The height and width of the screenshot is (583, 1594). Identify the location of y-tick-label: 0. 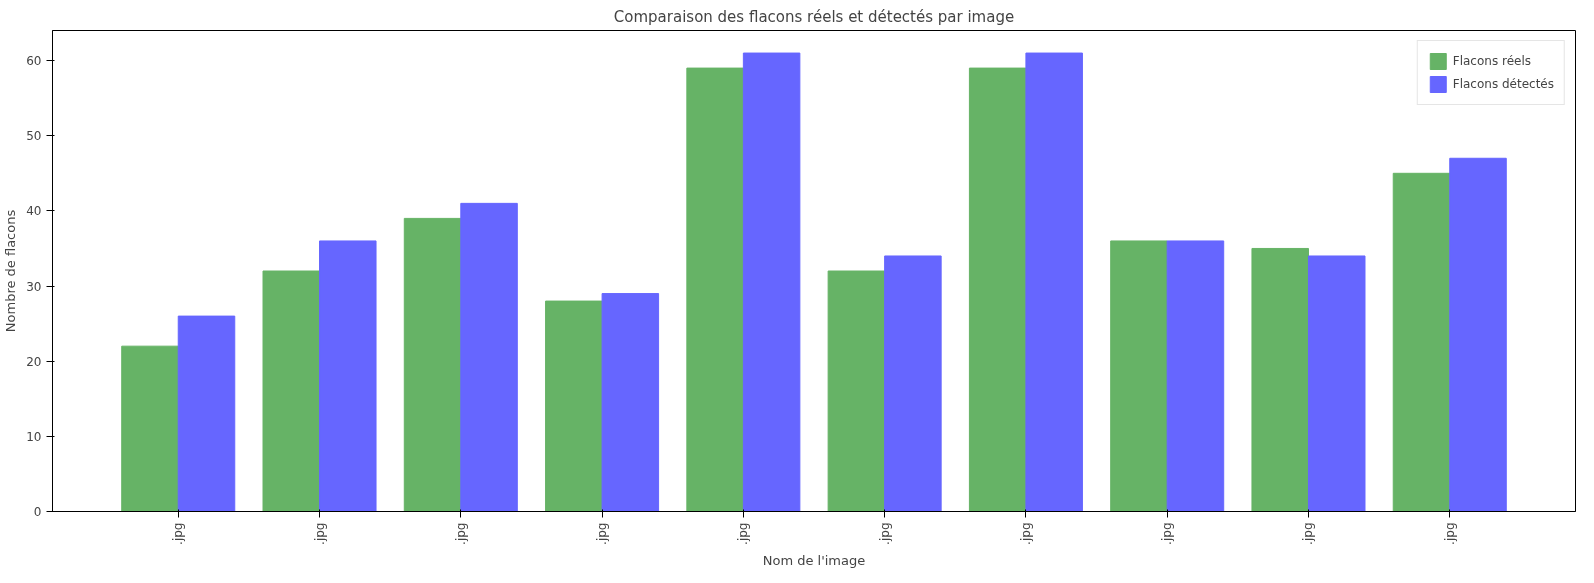
(37, 512).